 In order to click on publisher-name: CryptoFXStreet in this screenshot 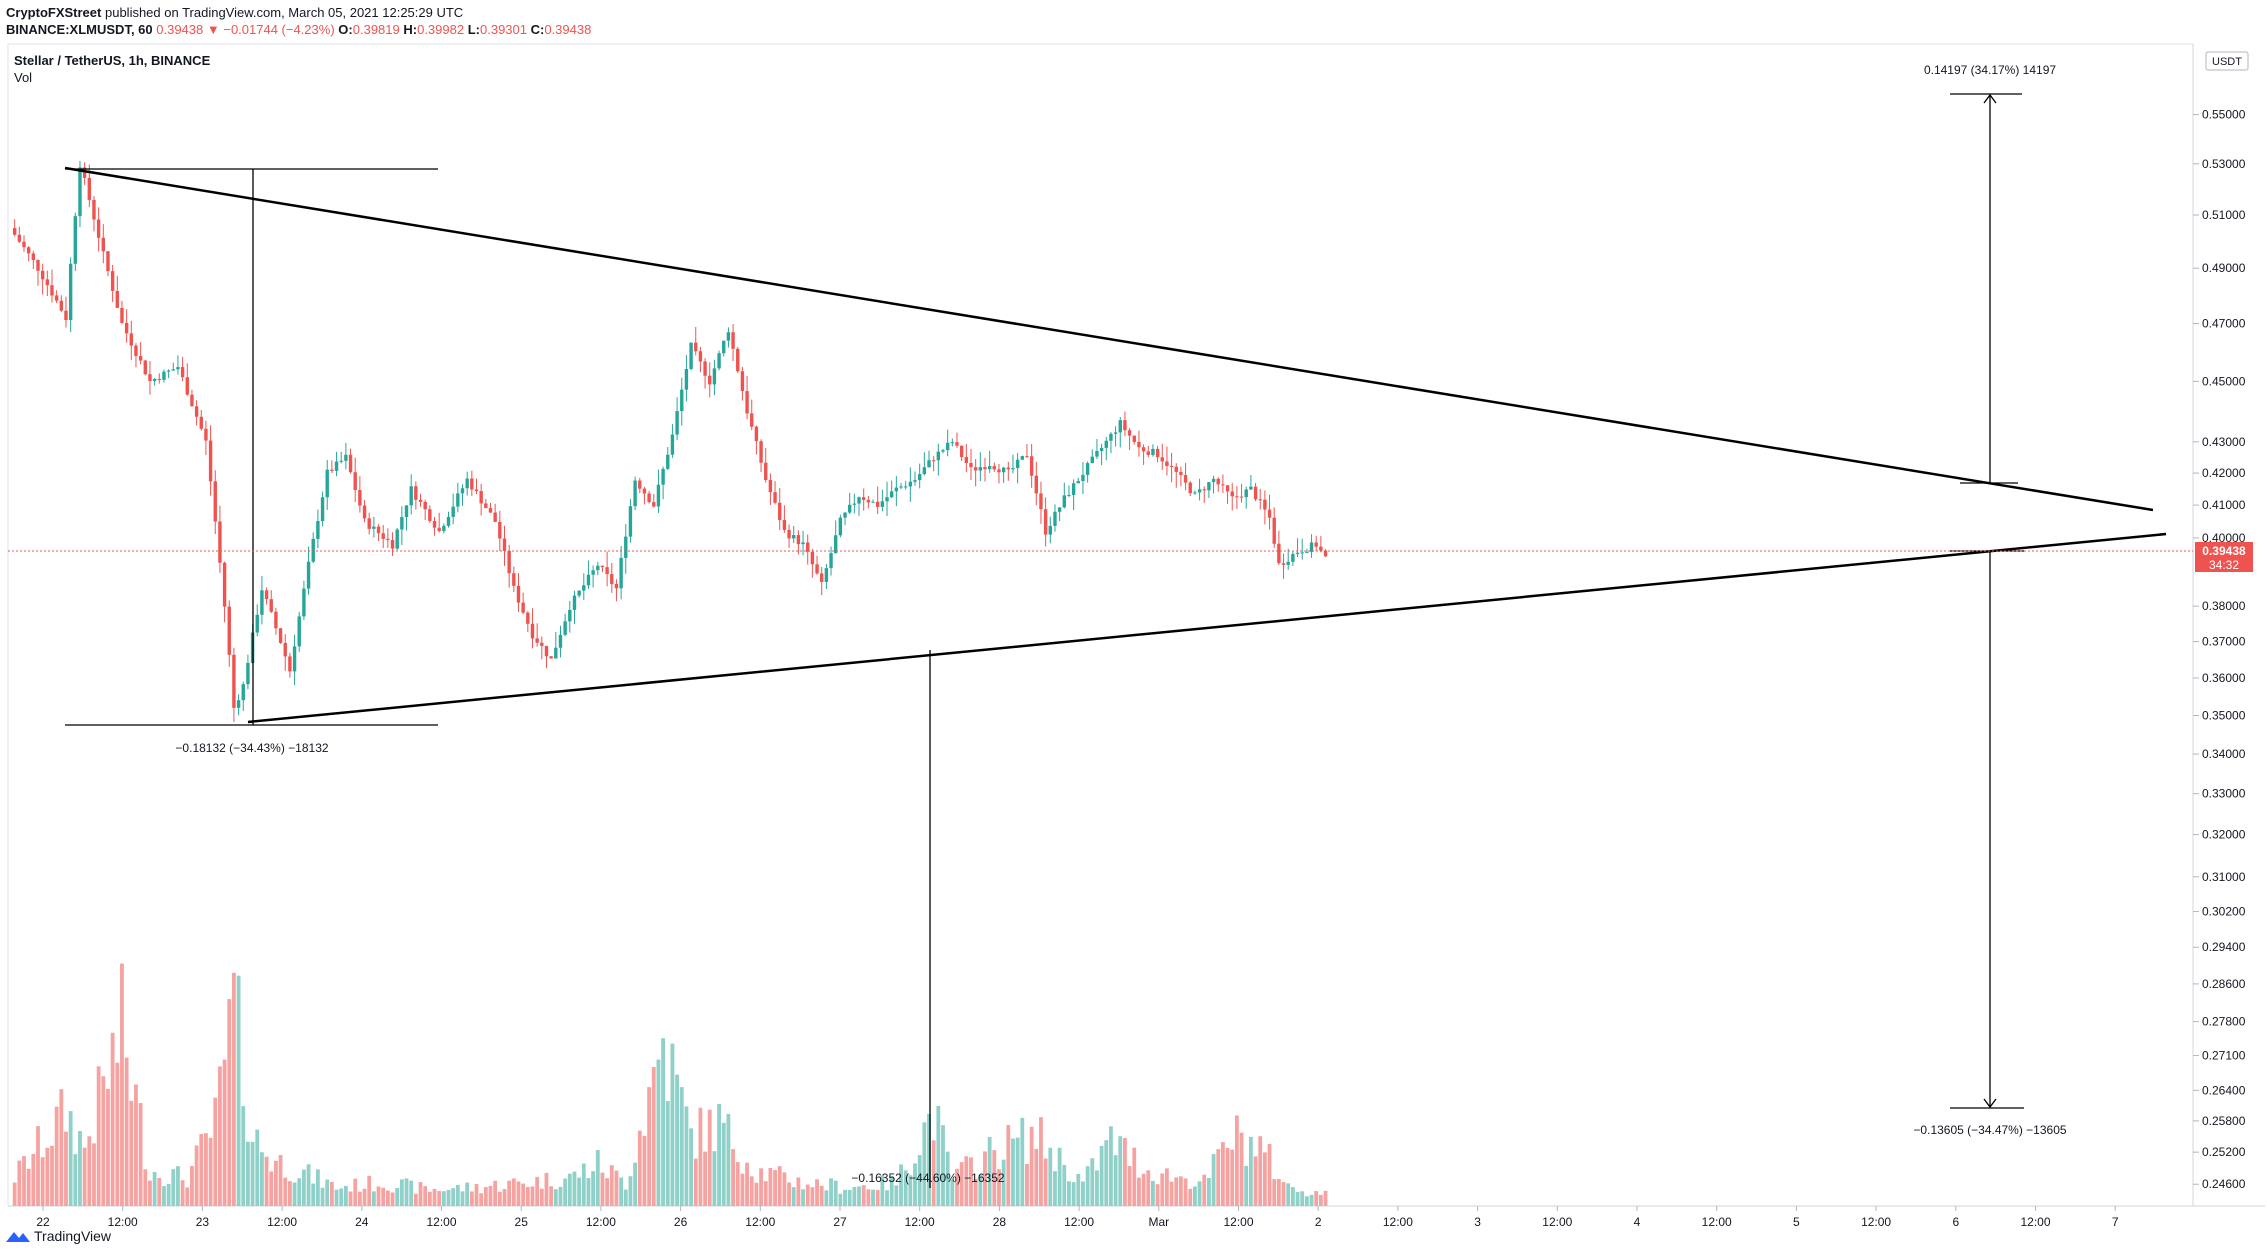, I will do `click(54, 12)`.